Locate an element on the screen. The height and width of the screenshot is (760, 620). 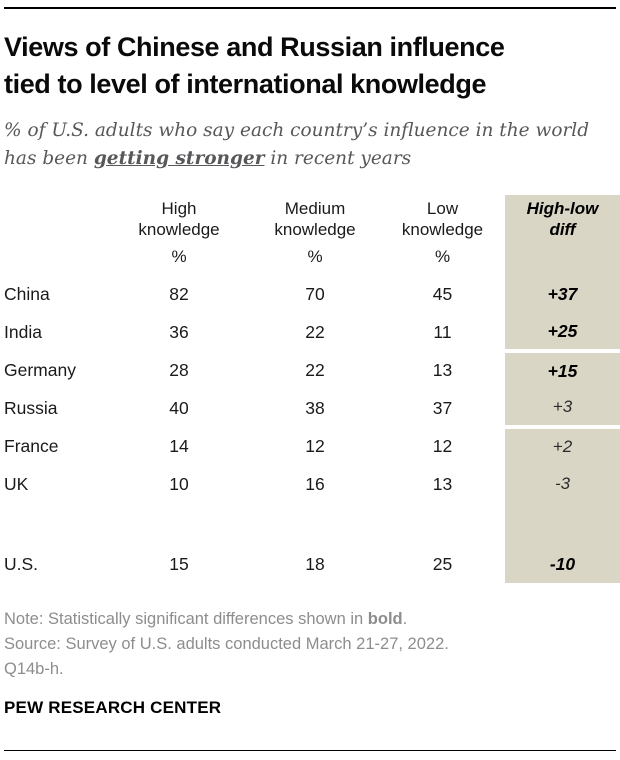
unit-row: %%% is located at coordinates (310, 261).